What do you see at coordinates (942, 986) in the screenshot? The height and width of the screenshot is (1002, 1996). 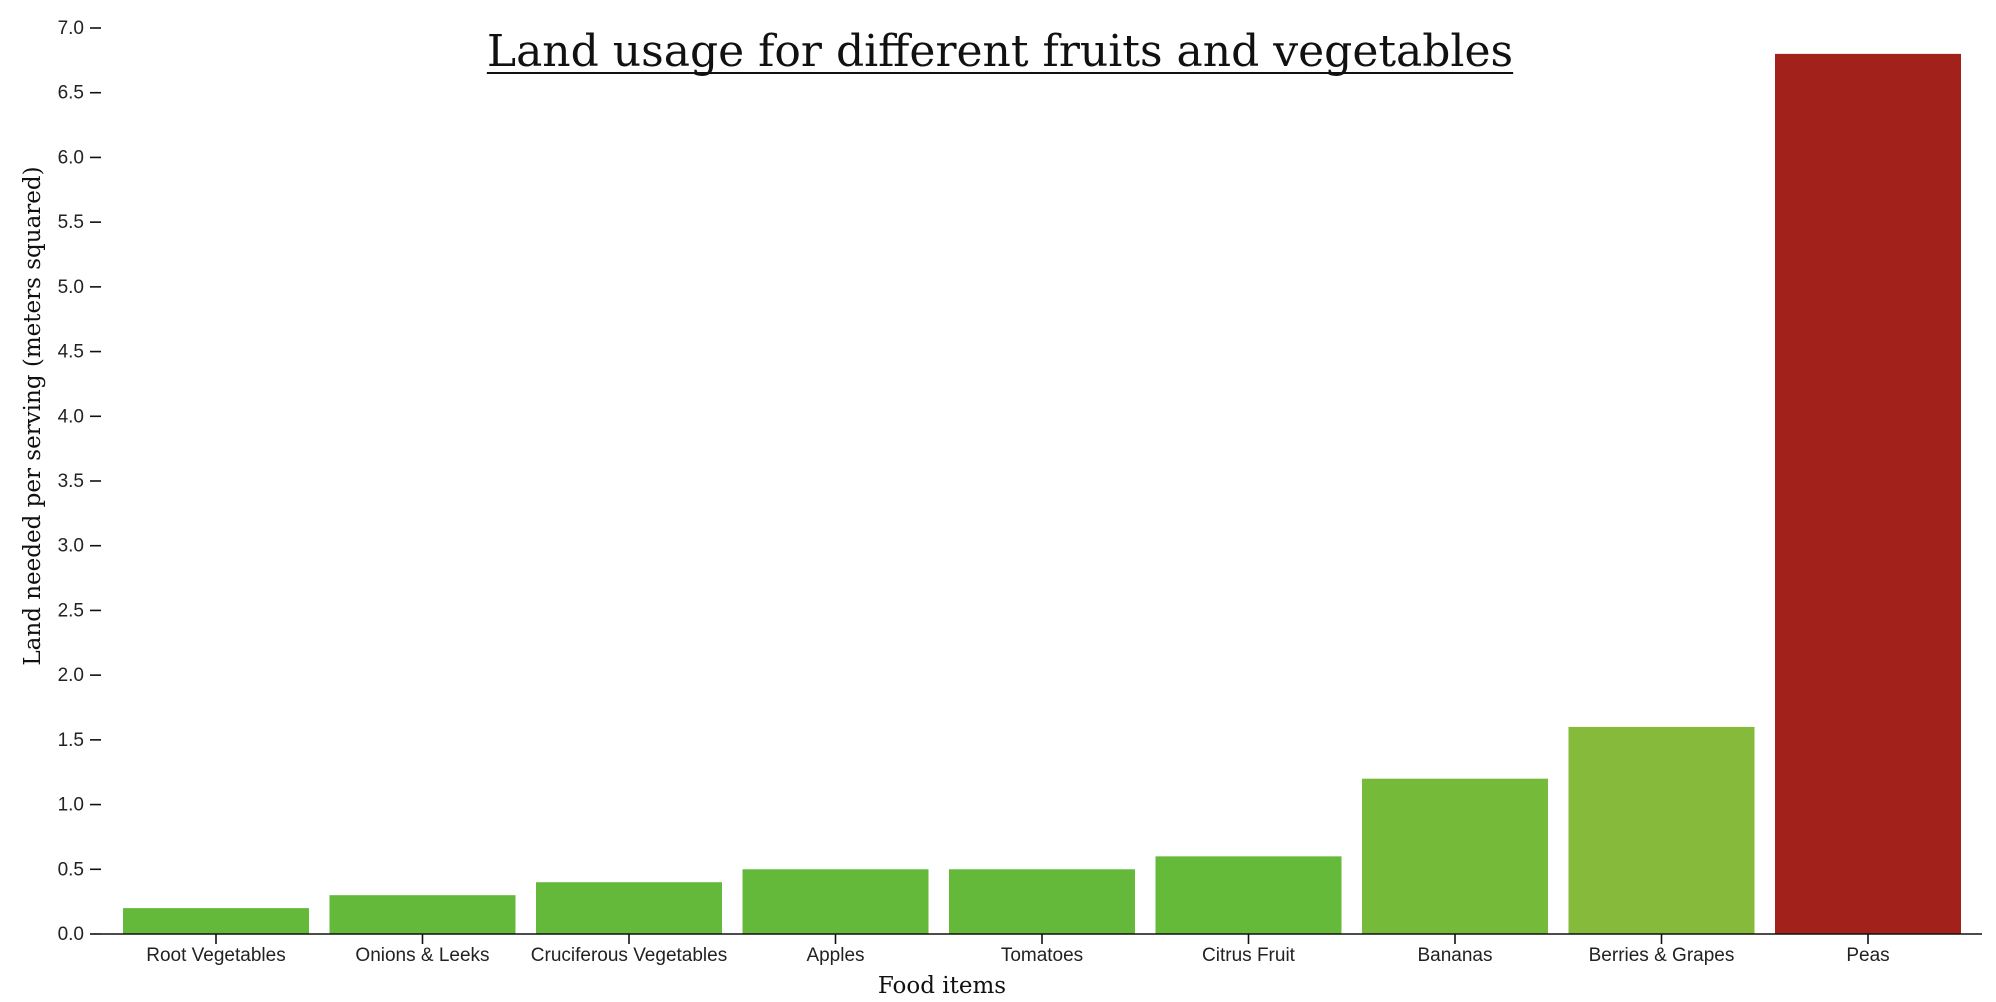 I see `x-axis-title: Food items` at bounding box center [942, 986].